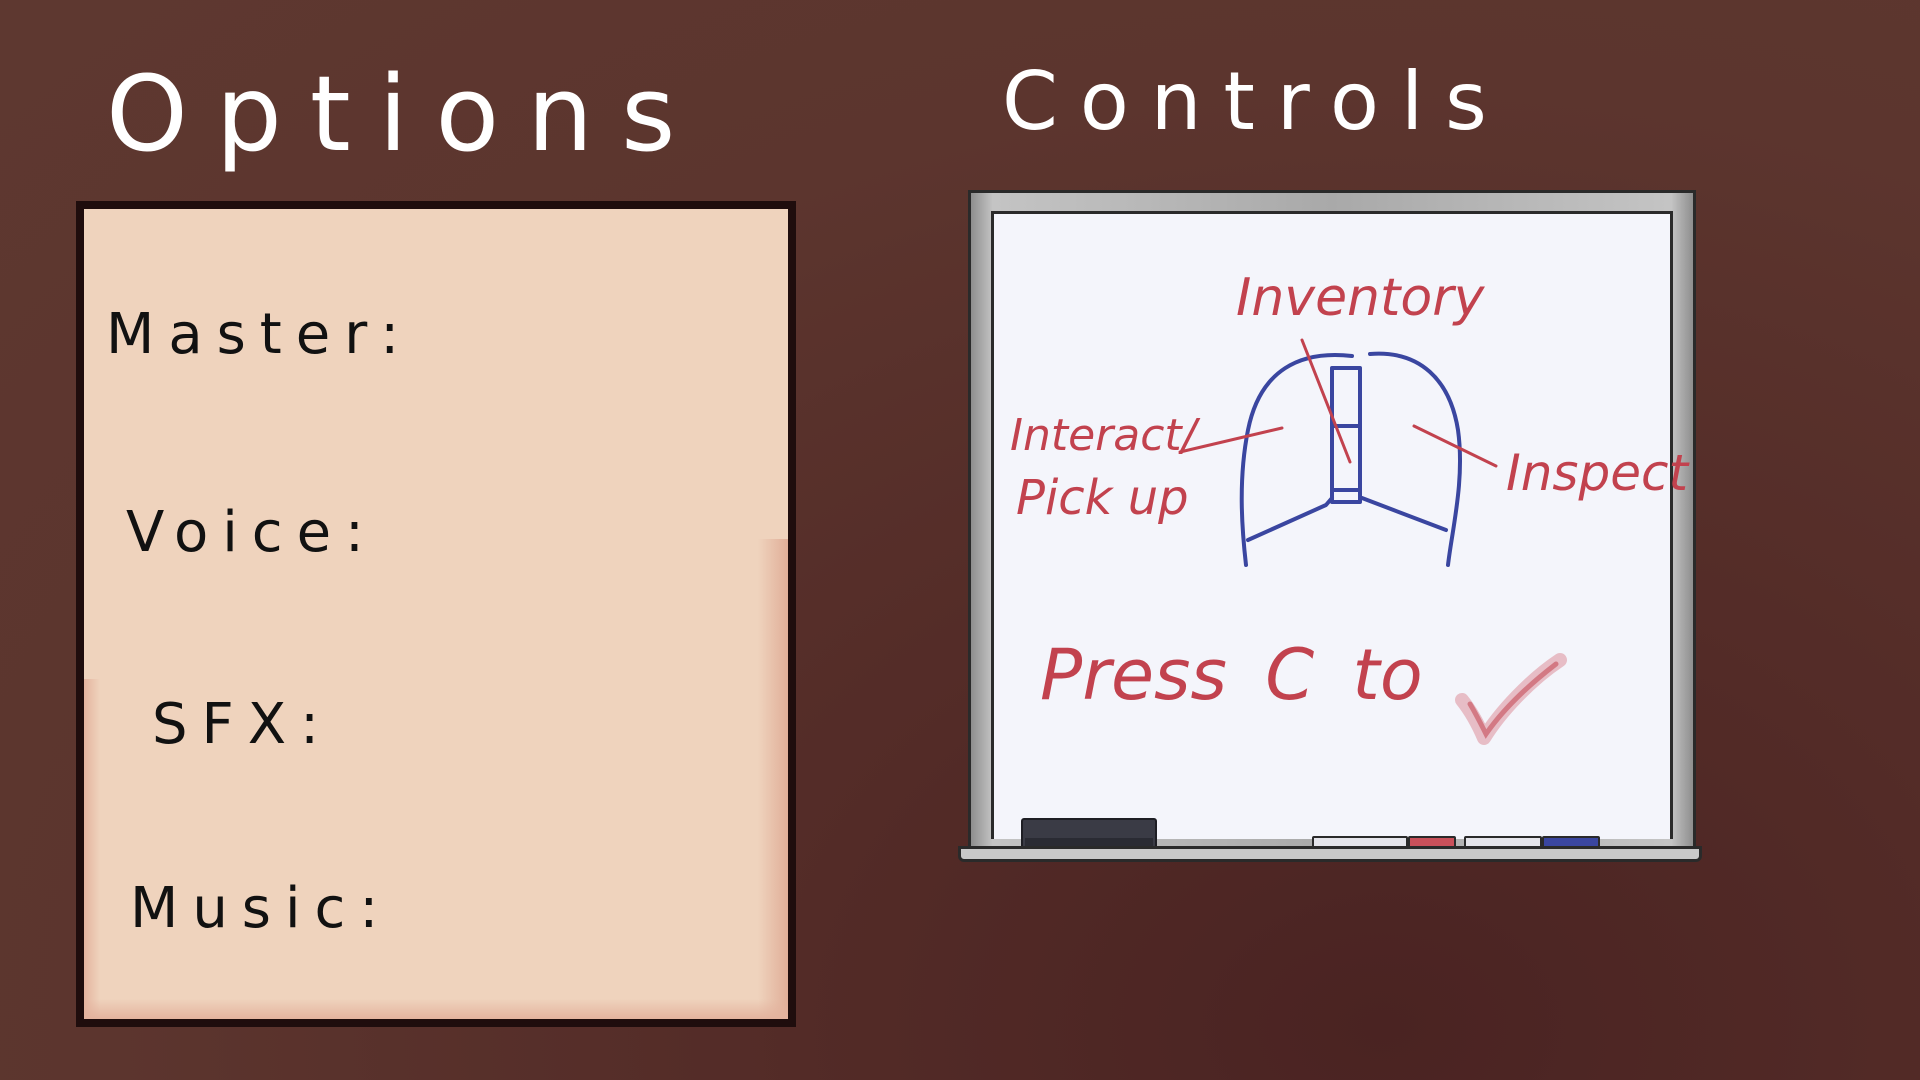  What do you see at coordinates (1571, 842) in the screenshot?
I see `marker-blue` at bounding box center [1571, 842].